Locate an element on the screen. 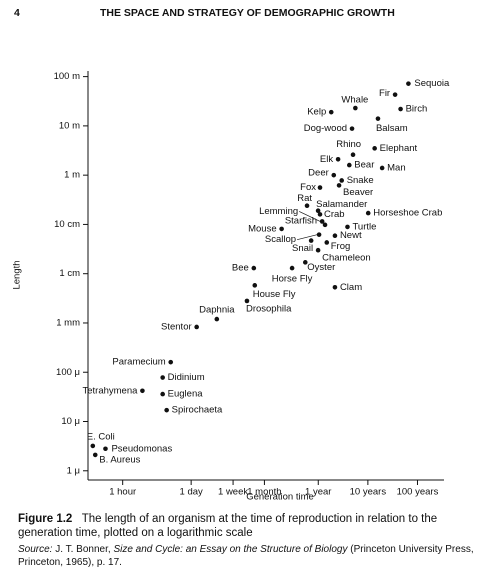  source-label: Source: is located at coordinates (35, 549).